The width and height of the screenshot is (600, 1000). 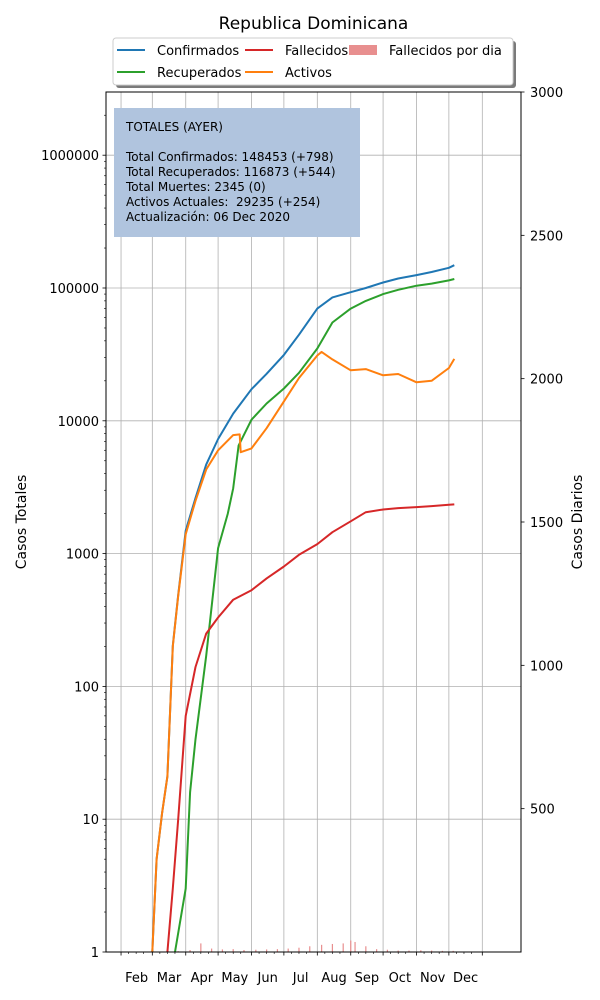 I want to click on y-right-tick-label: 500, so click(x=542, y=810).